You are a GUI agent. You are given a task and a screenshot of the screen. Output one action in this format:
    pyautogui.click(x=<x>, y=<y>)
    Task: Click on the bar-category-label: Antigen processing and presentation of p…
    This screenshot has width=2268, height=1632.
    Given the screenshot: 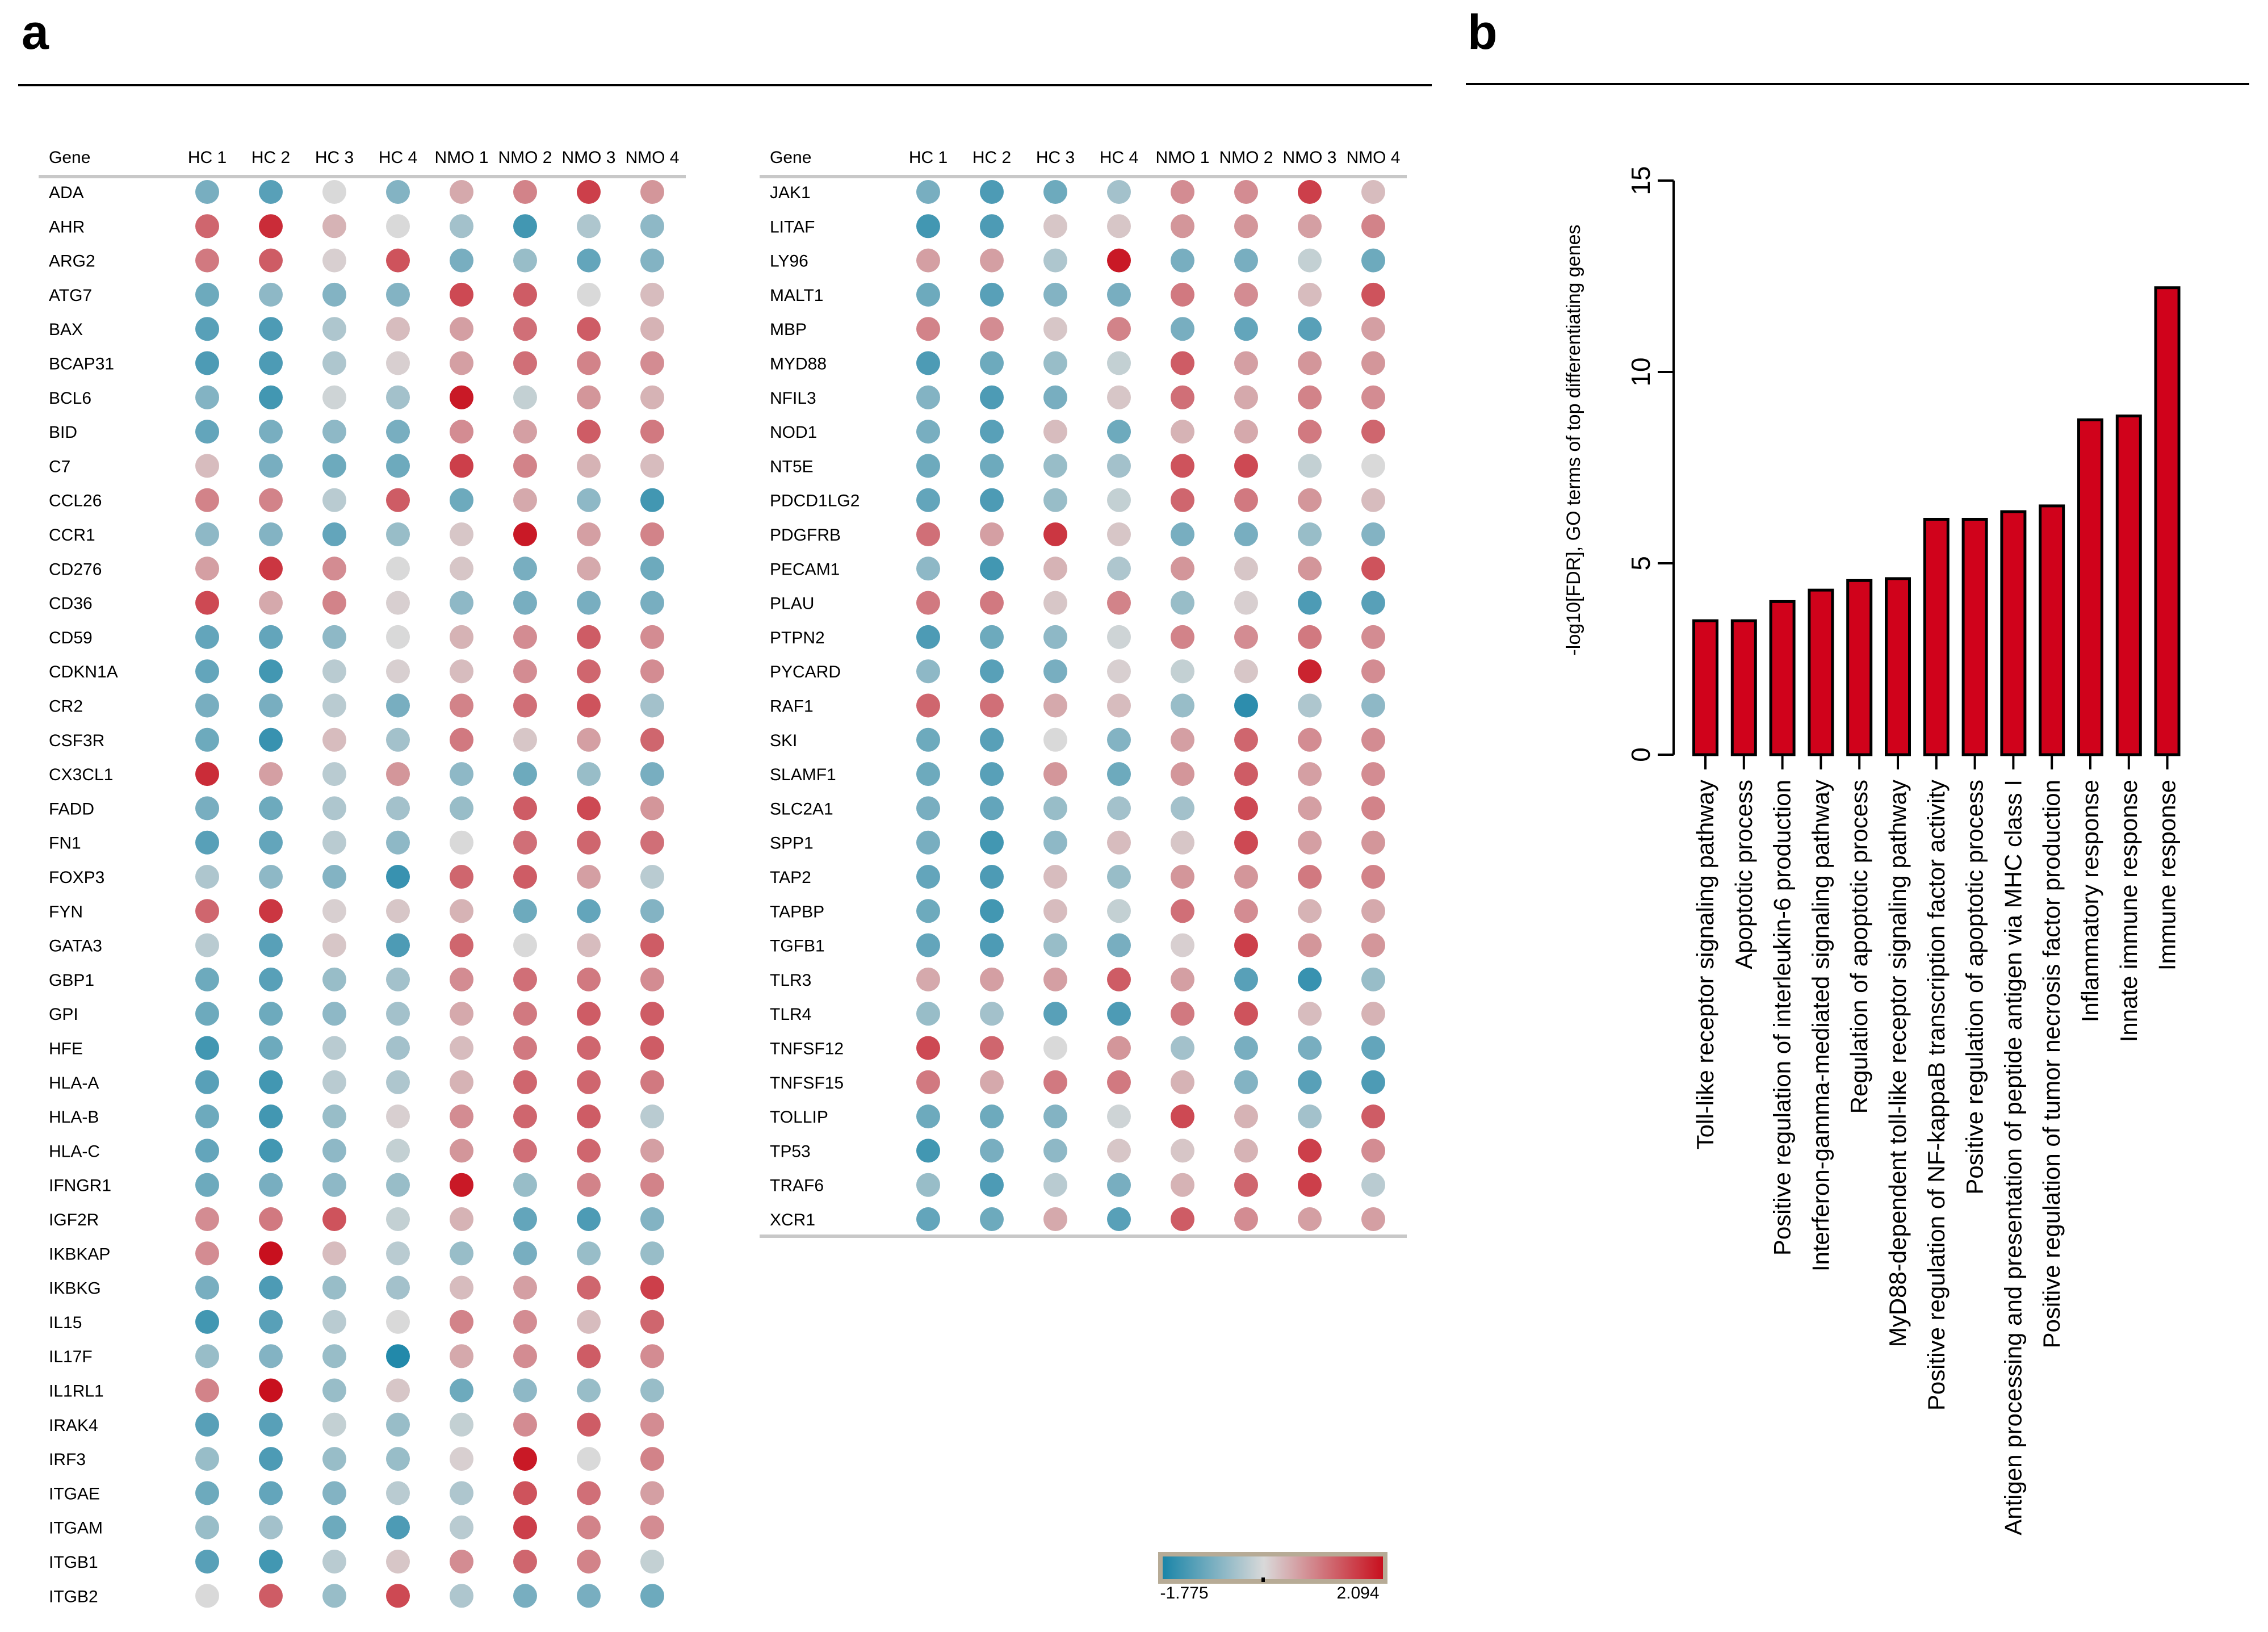 What is the action you would take?
    pyautogui.click(x=2012, y=1157)
    